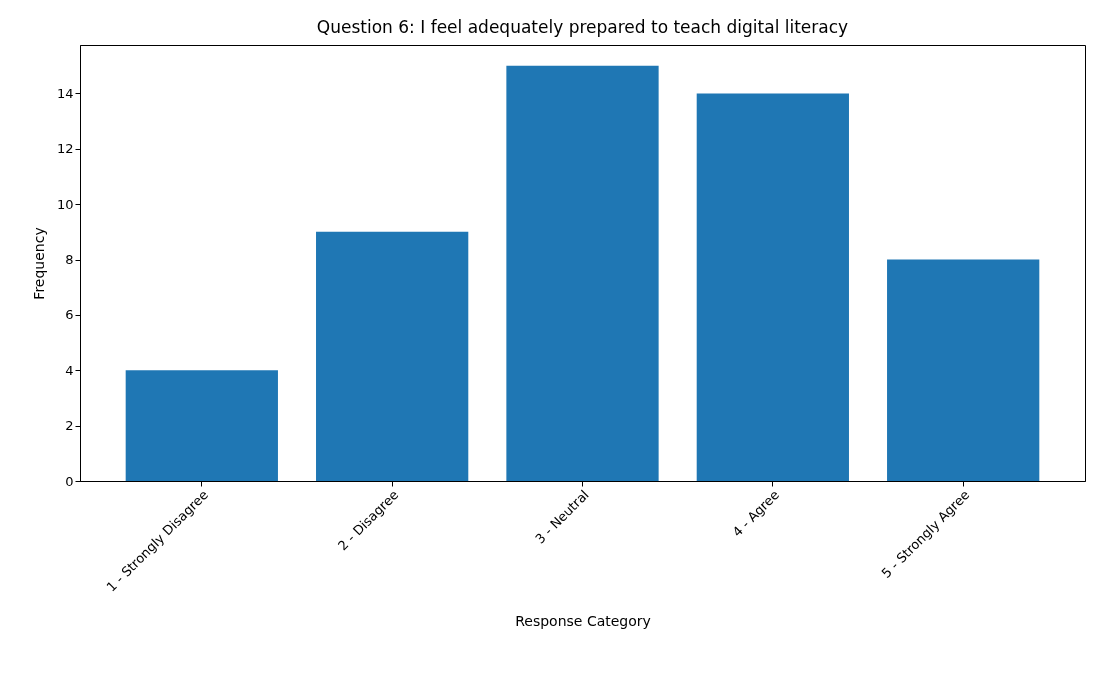  Describe the element at coordinates (69, 481) in the screenshot. I see `y-tick-label: 0` at that location.